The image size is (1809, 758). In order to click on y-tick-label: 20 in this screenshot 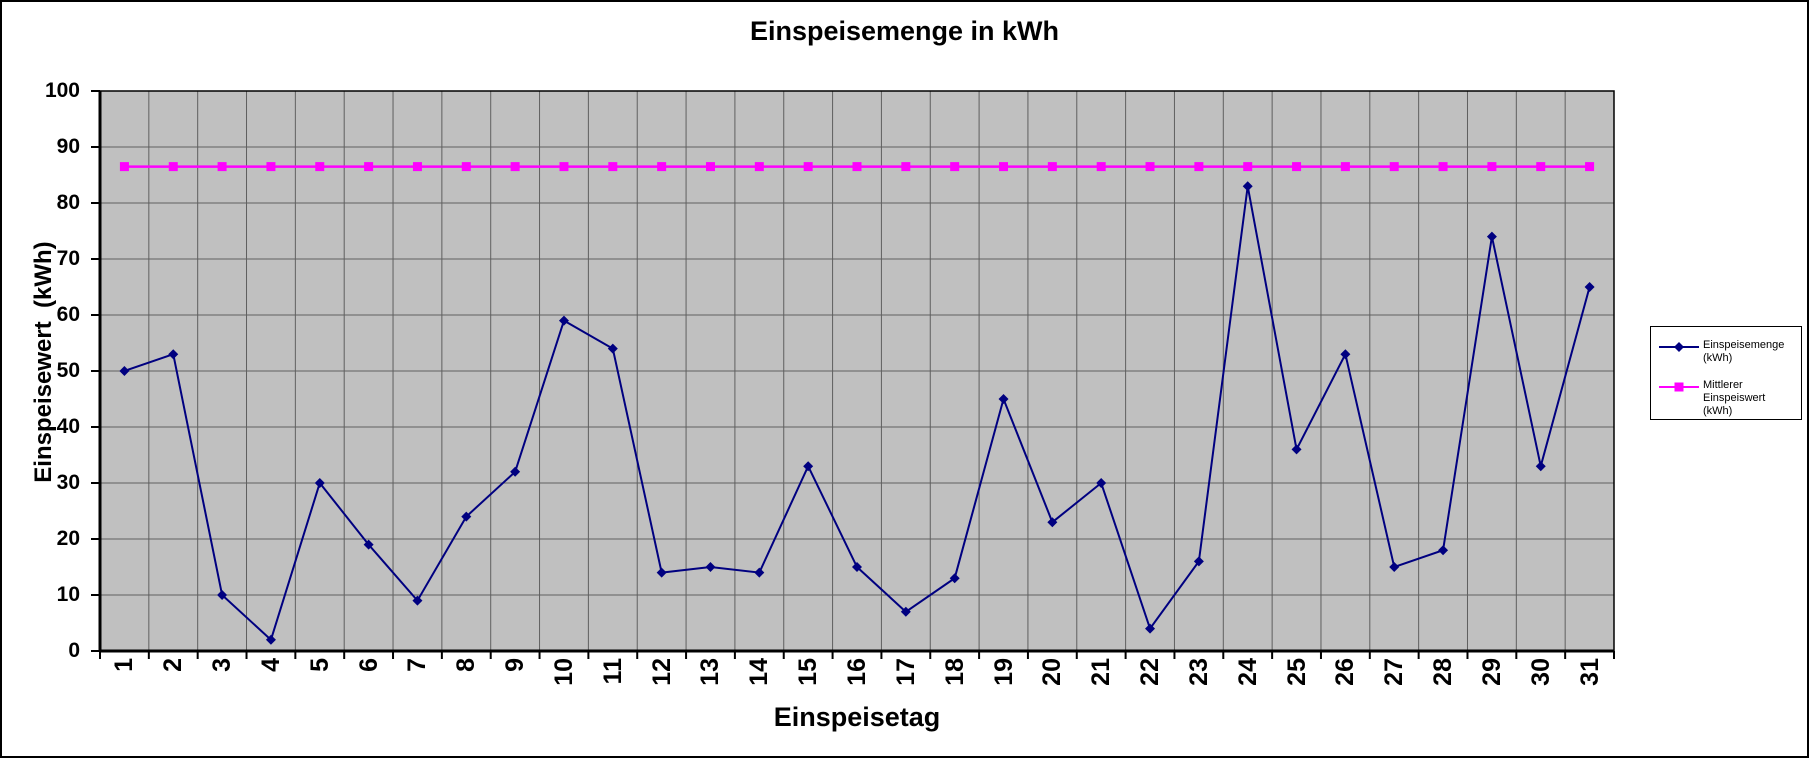, I will do `click(68, 538)`.